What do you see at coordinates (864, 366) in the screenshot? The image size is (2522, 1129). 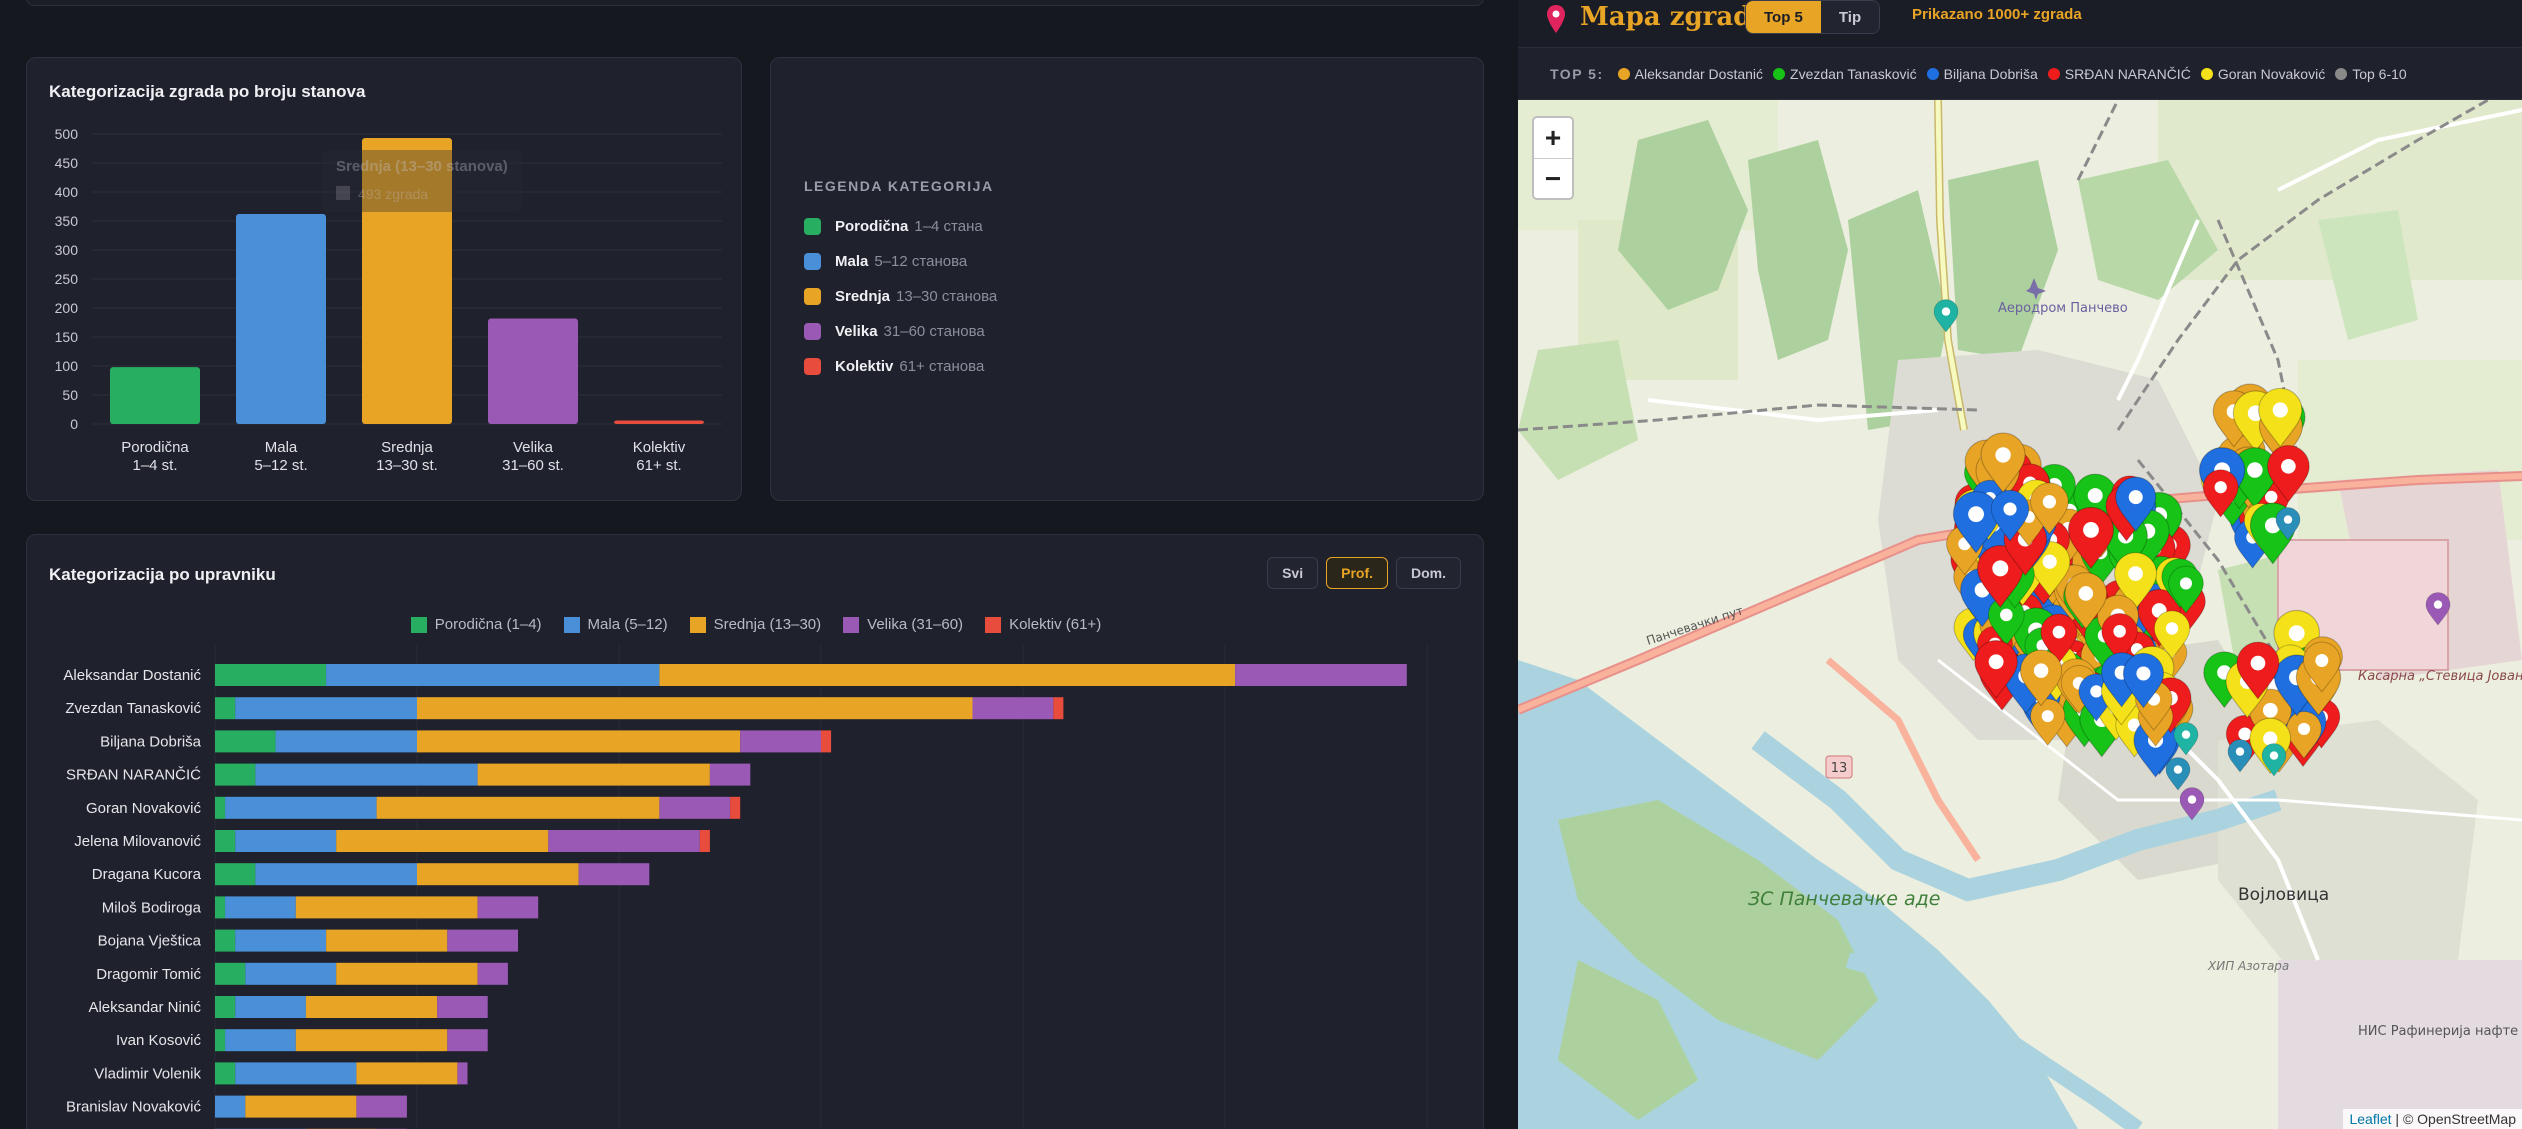 I see `legend-name: Kolektiv` at bounding box center [864, 366].